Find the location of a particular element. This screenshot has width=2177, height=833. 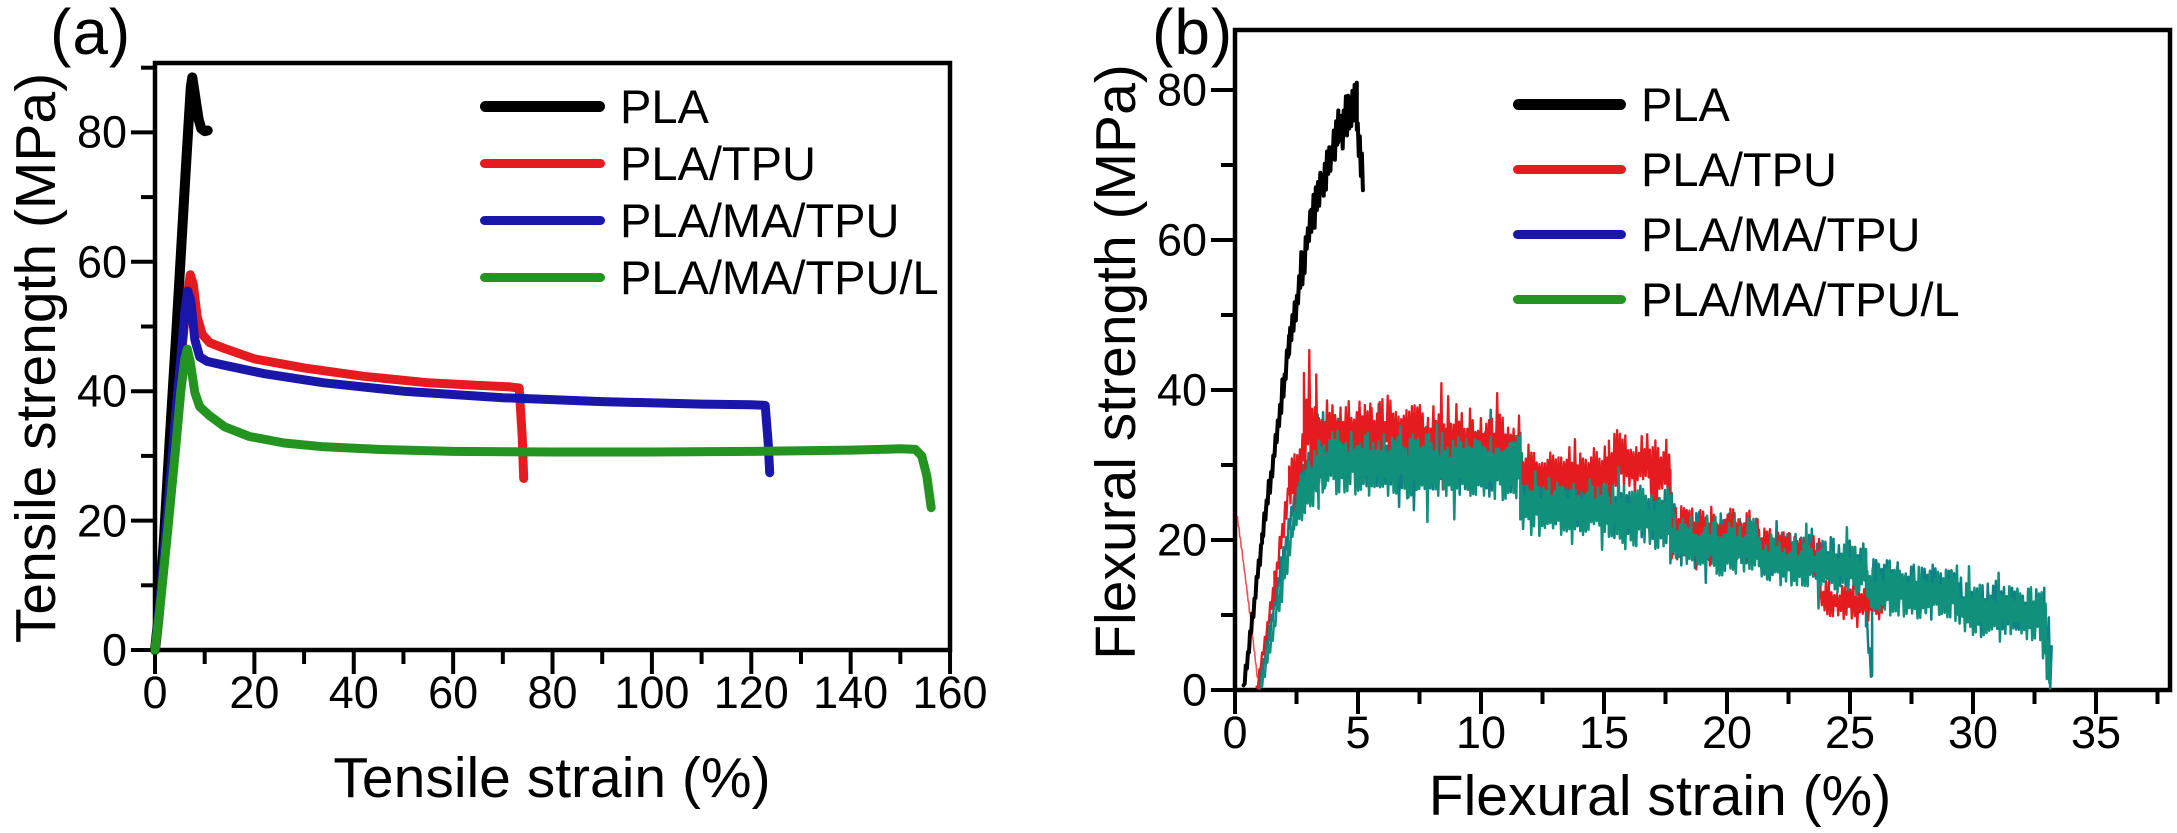

x-tick-label: 140 is located at coordinates (851, 692).